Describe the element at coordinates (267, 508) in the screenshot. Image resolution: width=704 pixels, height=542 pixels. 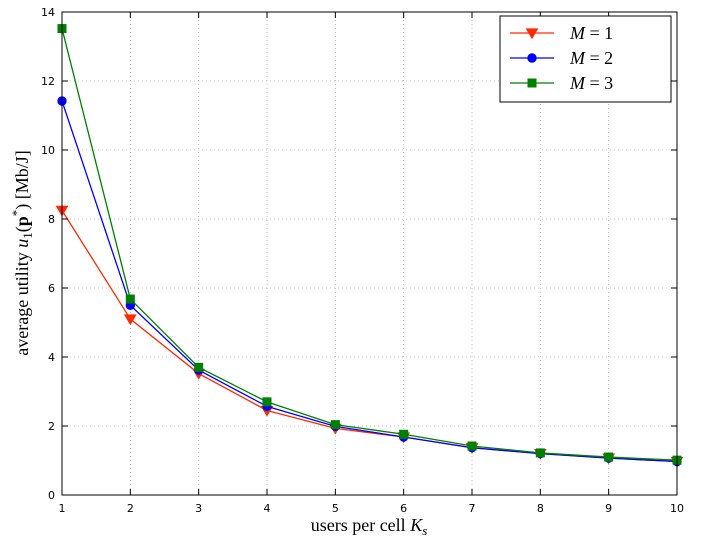
I see `x-tick-label: 4` at that location.